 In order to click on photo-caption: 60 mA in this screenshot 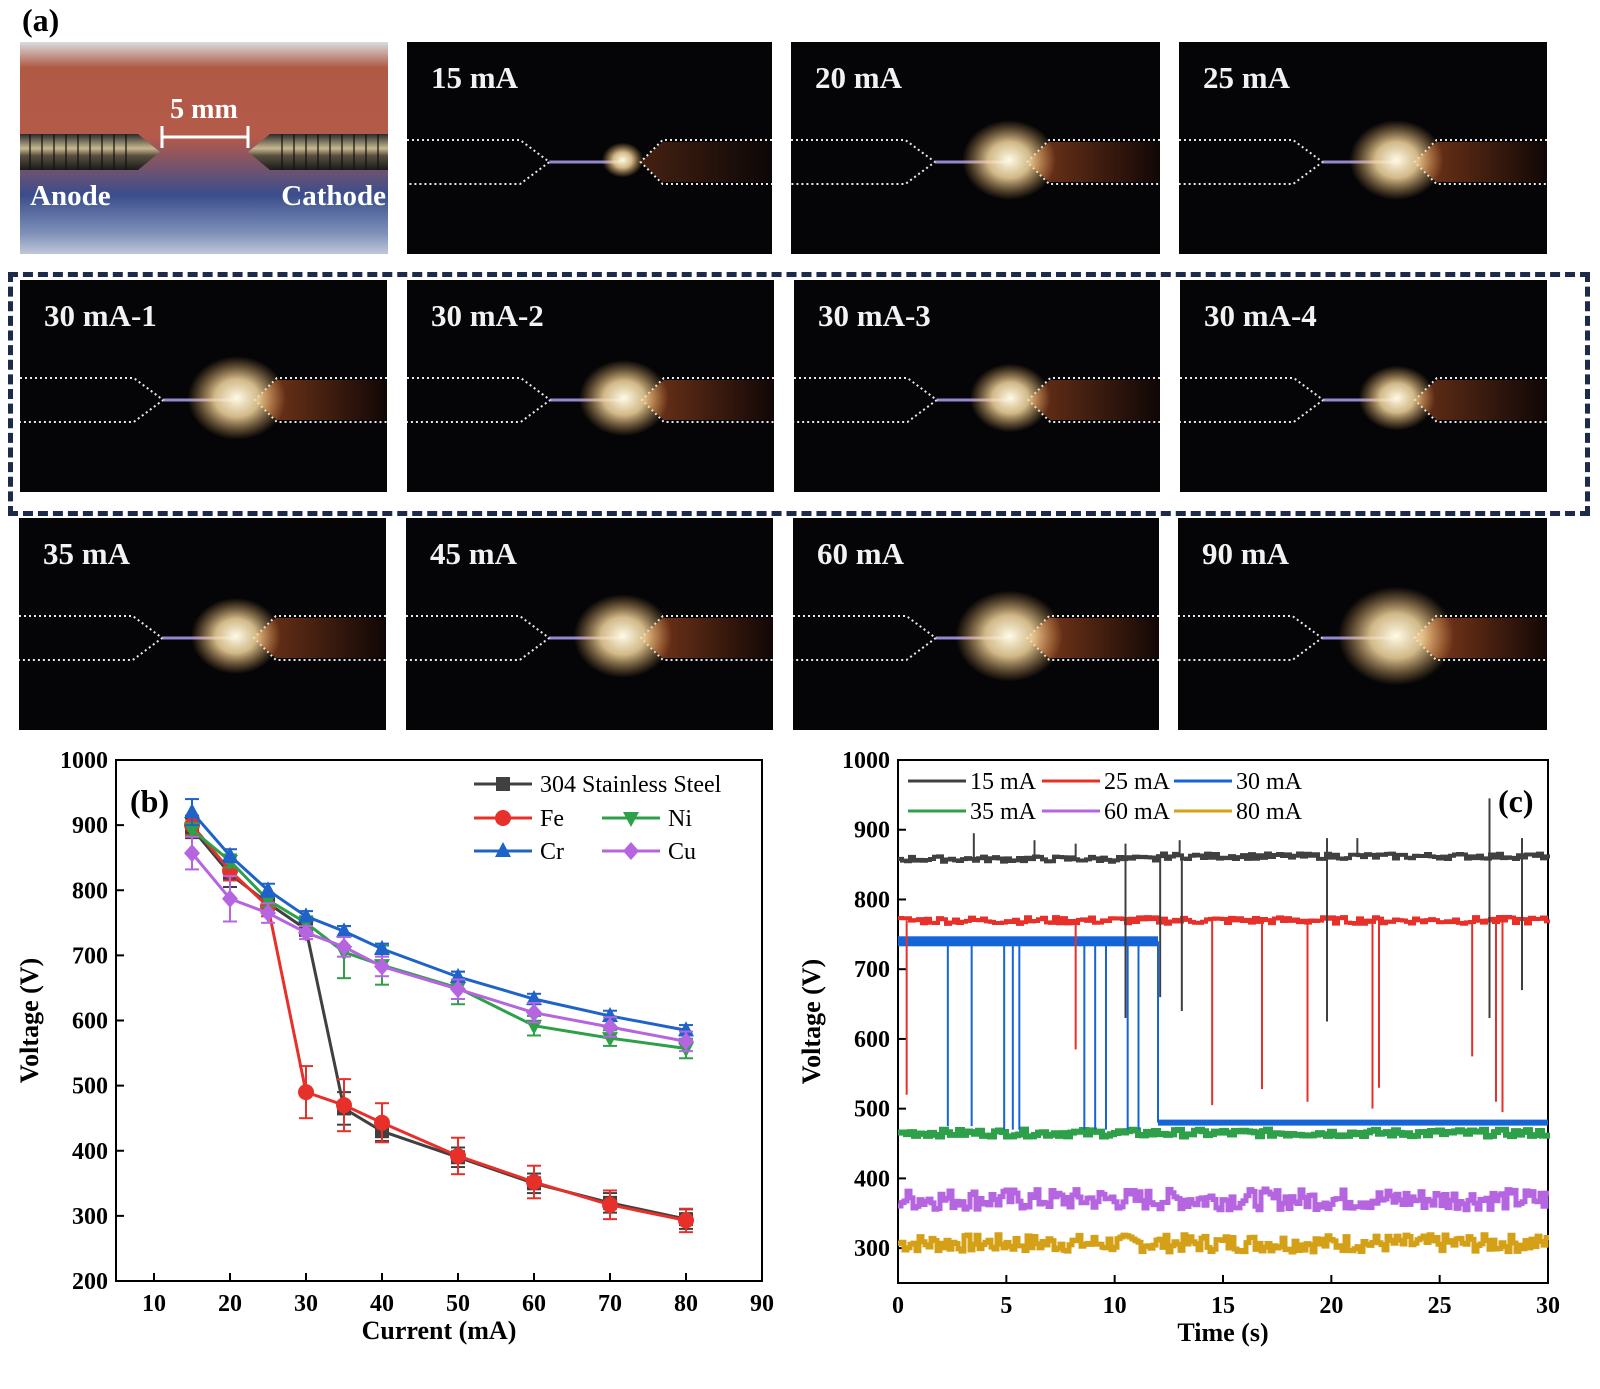, I will do `click(860, 553)`.